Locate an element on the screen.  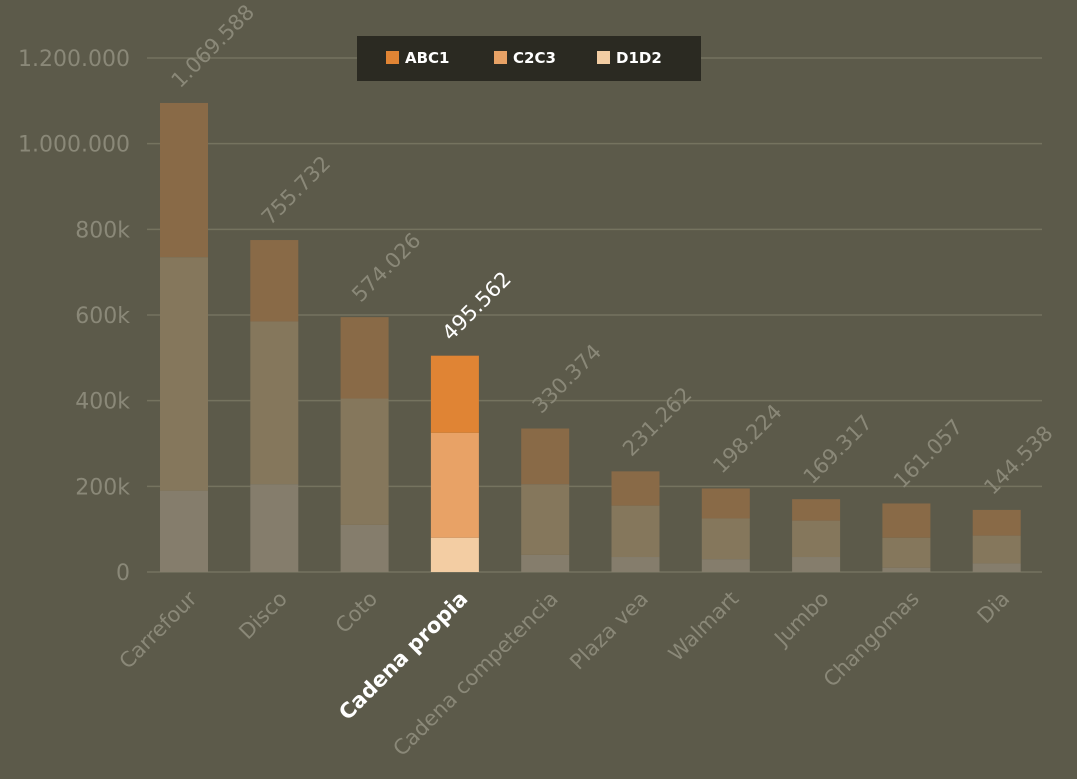
category-label: Plaza vea is located at coordinates (609, 631).